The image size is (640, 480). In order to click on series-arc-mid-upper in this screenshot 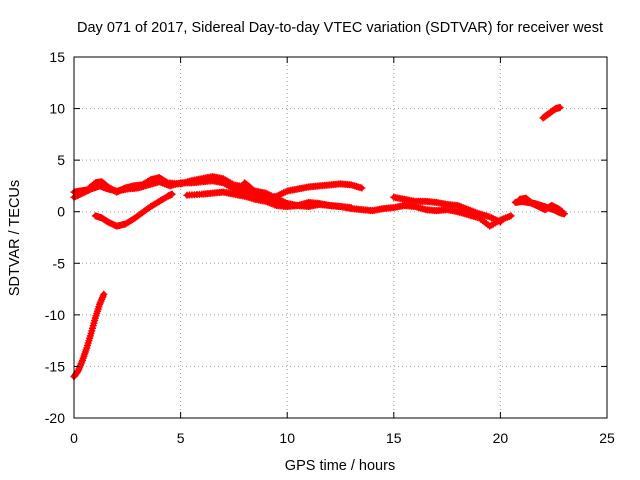, I will do `click(303, 191)`.